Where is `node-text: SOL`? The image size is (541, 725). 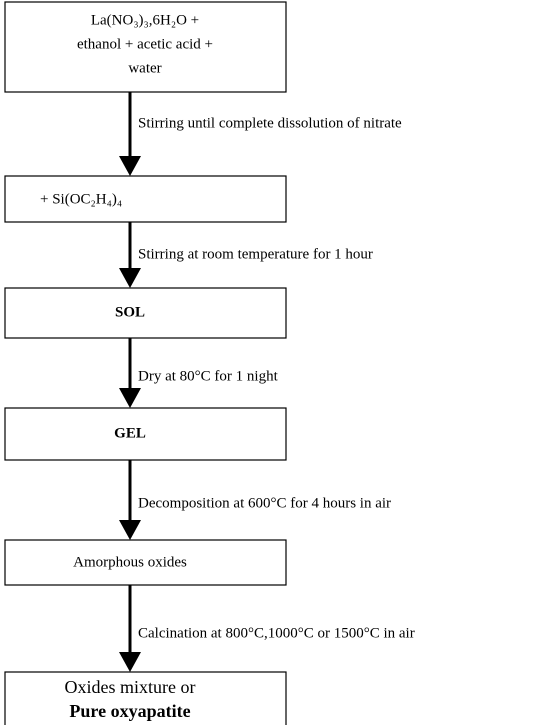
node-text: SOL is located at coordinates (130, 312).